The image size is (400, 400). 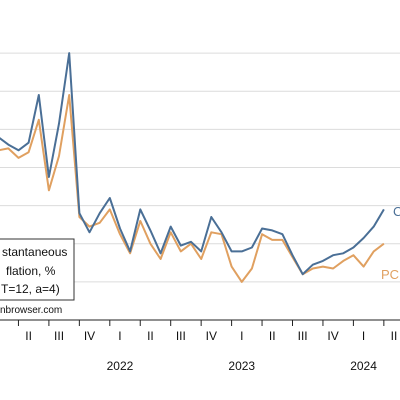 I want to click on year-label: 2022, so click(x=120, y=366).